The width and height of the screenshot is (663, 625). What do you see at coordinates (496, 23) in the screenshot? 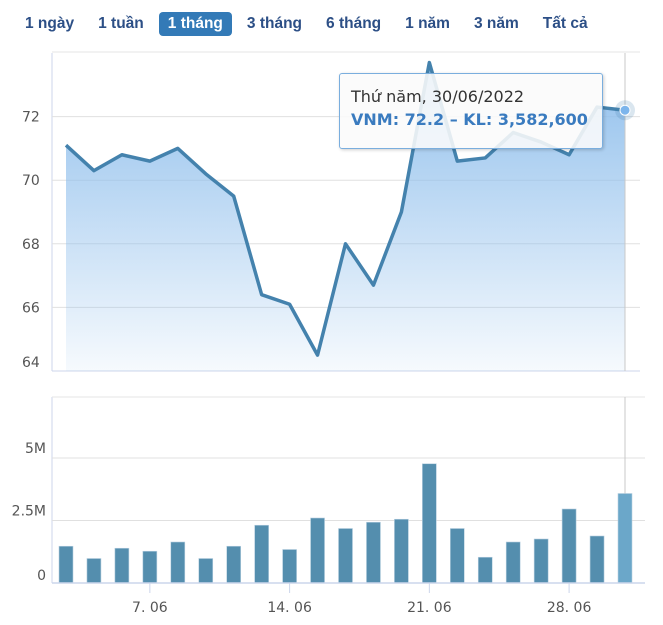
I see `tab-3-năm: 3 năm` at bounding box center [496, 23].